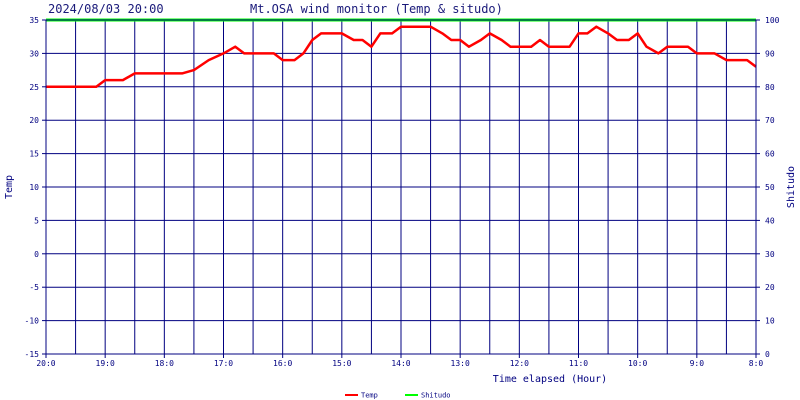 Image resolution: width=800 pixels, height=400 pixels. Describe the element at coordinates (770, 154) in the screenshot. I see `y2-tick-label: 60` at that location.